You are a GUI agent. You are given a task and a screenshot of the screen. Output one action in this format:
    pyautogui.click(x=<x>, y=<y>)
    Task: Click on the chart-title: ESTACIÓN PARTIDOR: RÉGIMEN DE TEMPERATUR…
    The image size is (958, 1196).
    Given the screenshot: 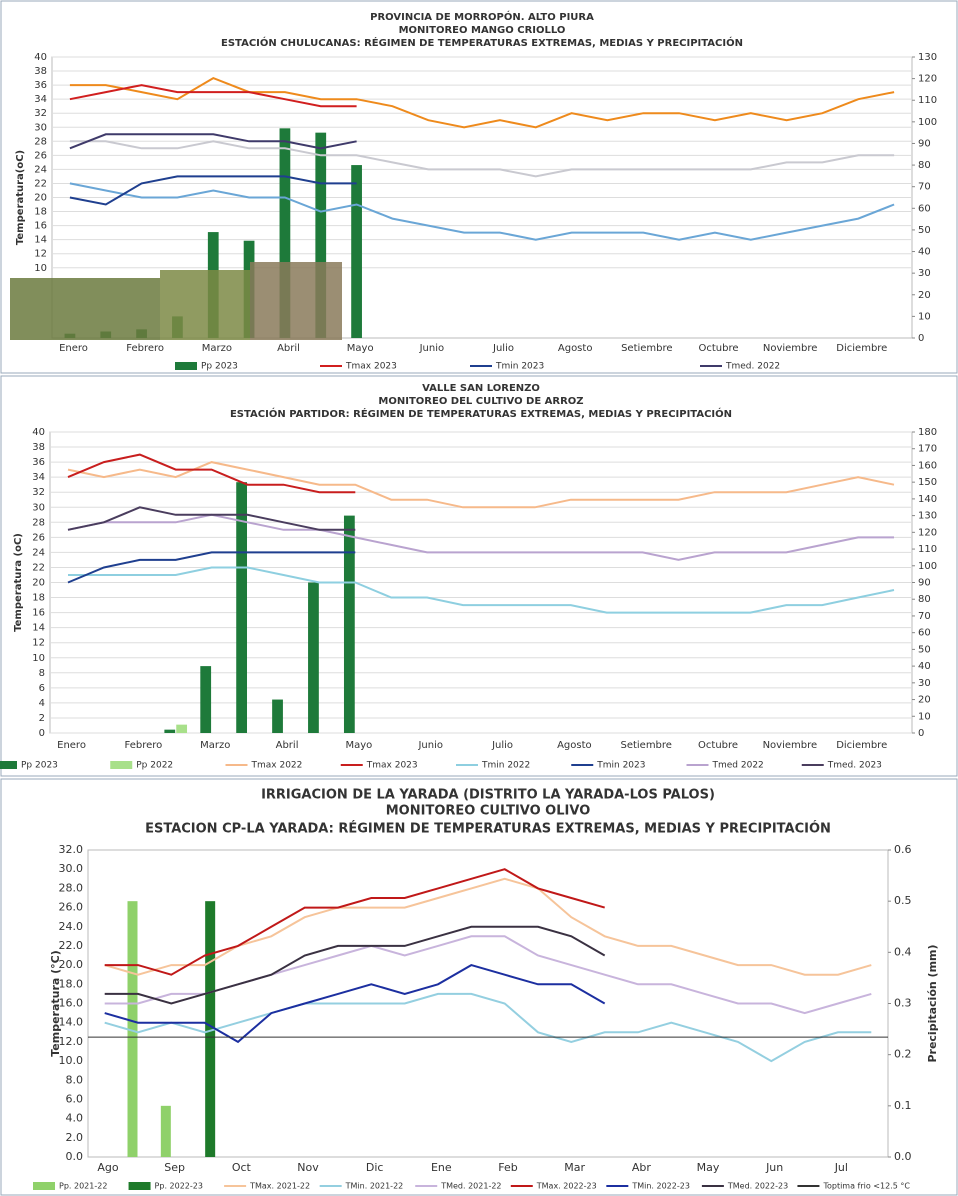 What is the action you would take?
    pyautogui.click(x=481, y=413)
    